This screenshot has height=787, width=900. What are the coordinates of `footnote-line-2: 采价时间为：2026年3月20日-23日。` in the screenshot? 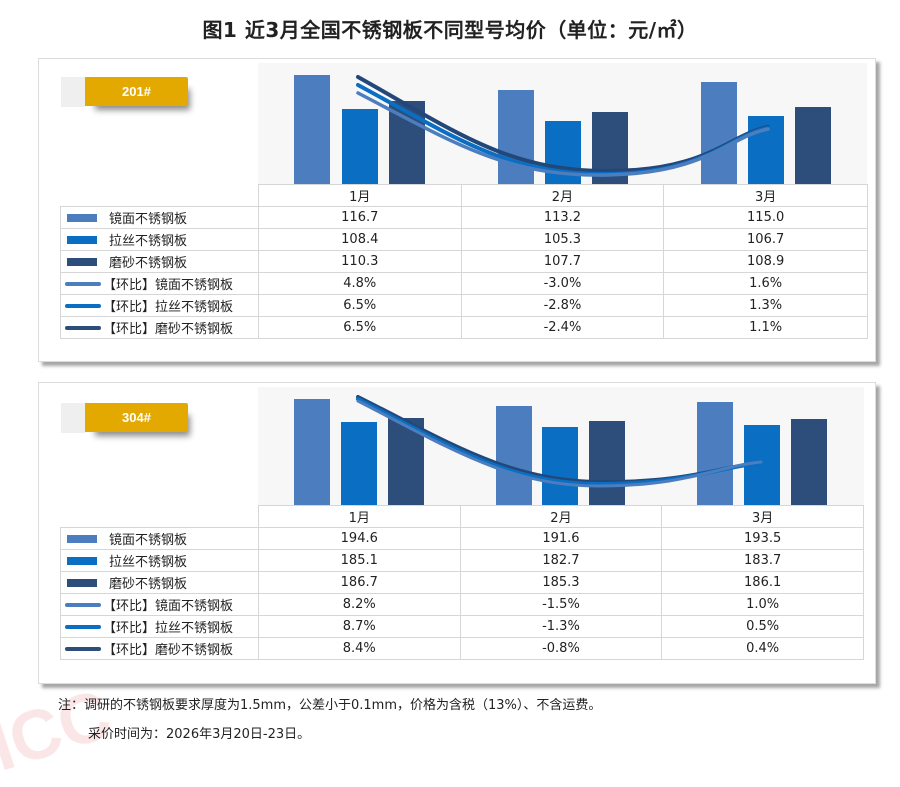 It's located at (199, 734).